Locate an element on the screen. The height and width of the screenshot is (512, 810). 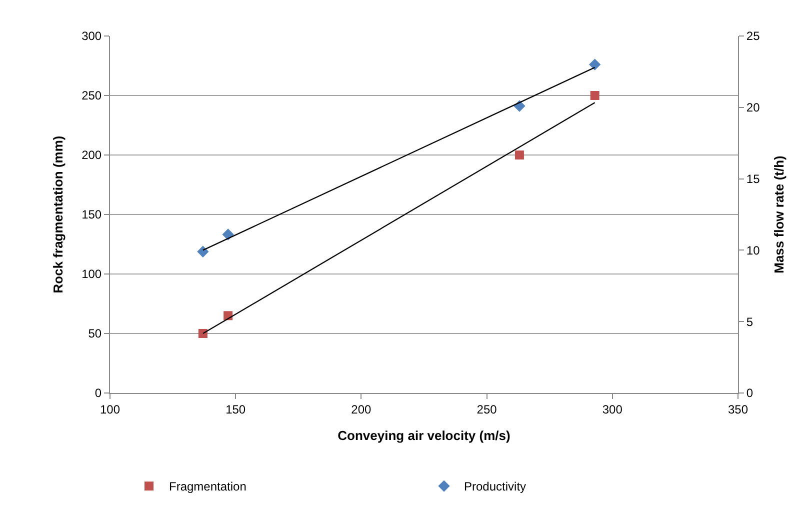
x-tick-label: 300 is located at coordinates (612, 409).